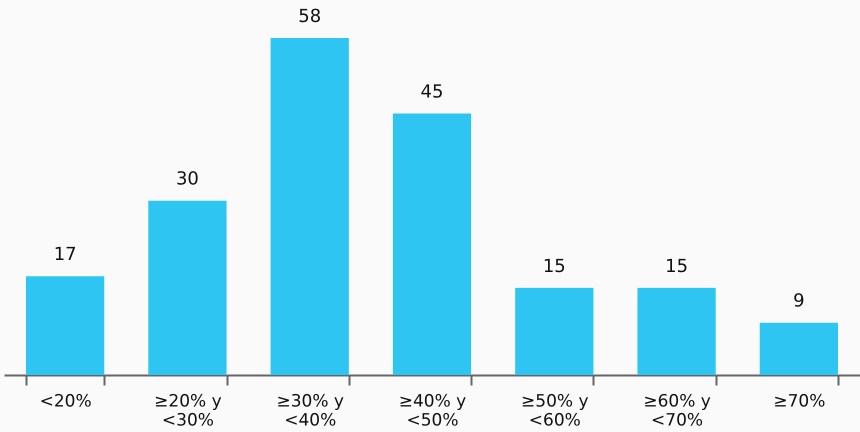 The image size is (860, 432). What do you see at coordinates (65, 255) in the screenshot?
I see `data-label: 17` at bounding box center [65, 255].